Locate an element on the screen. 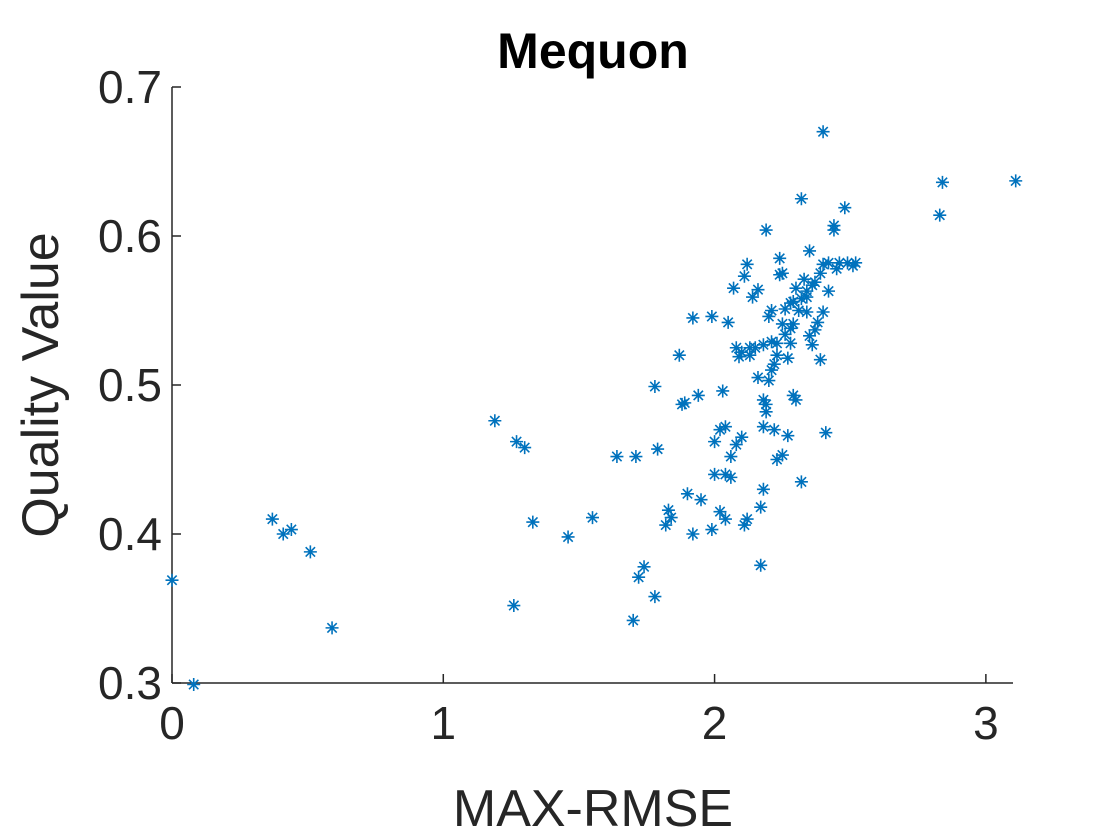  chart-title: Mequon is located at coordinates (593, 51).